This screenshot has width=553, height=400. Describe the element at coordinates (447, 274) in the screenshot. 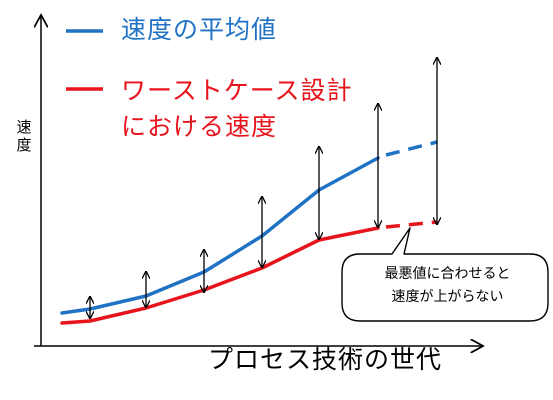

I see `callout-line1: 最悪値に合わせると` at that location.